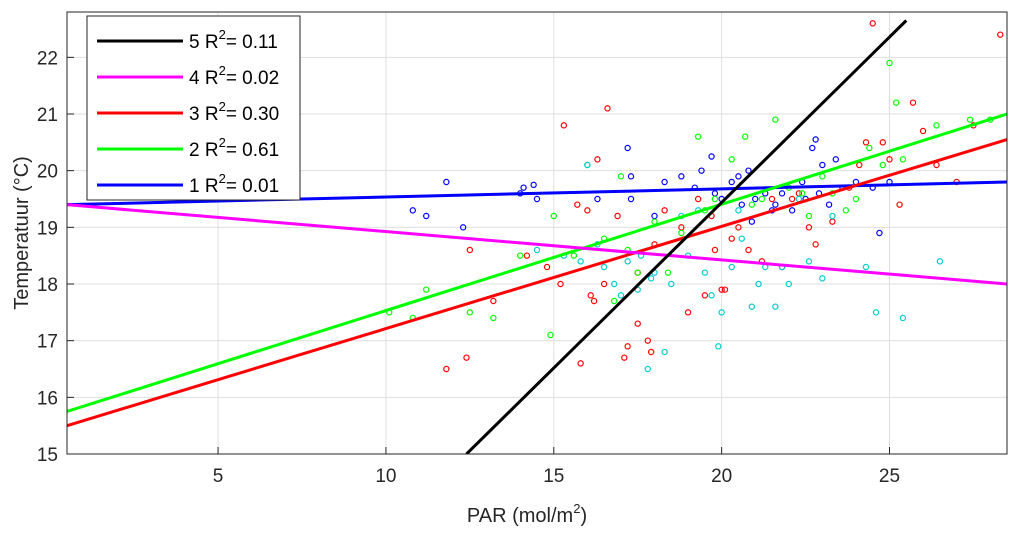 The width and height of the screenshot is (1014, 543). What do you see at coordinates (385, 476) in the screenshot?
I see `x-tick-label: 10` at bounding box center [385, 476].